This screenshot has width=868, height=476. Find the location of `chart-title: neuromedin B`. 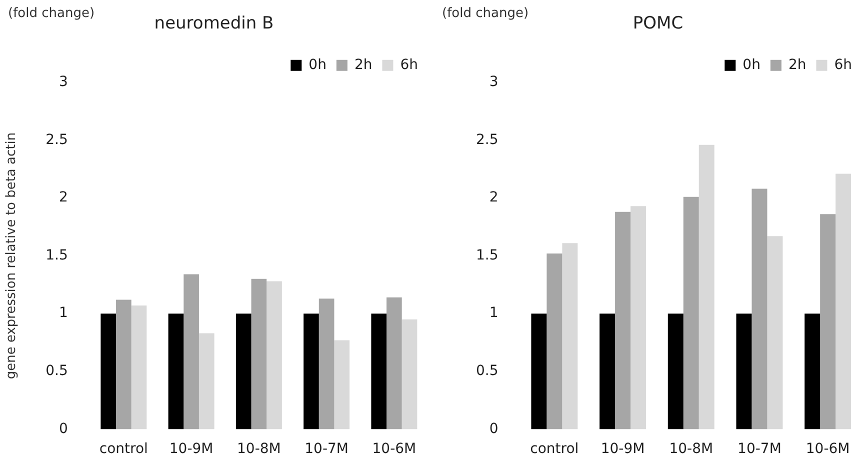

chart-title: neuromedin B is located at coordinates (214, 24).